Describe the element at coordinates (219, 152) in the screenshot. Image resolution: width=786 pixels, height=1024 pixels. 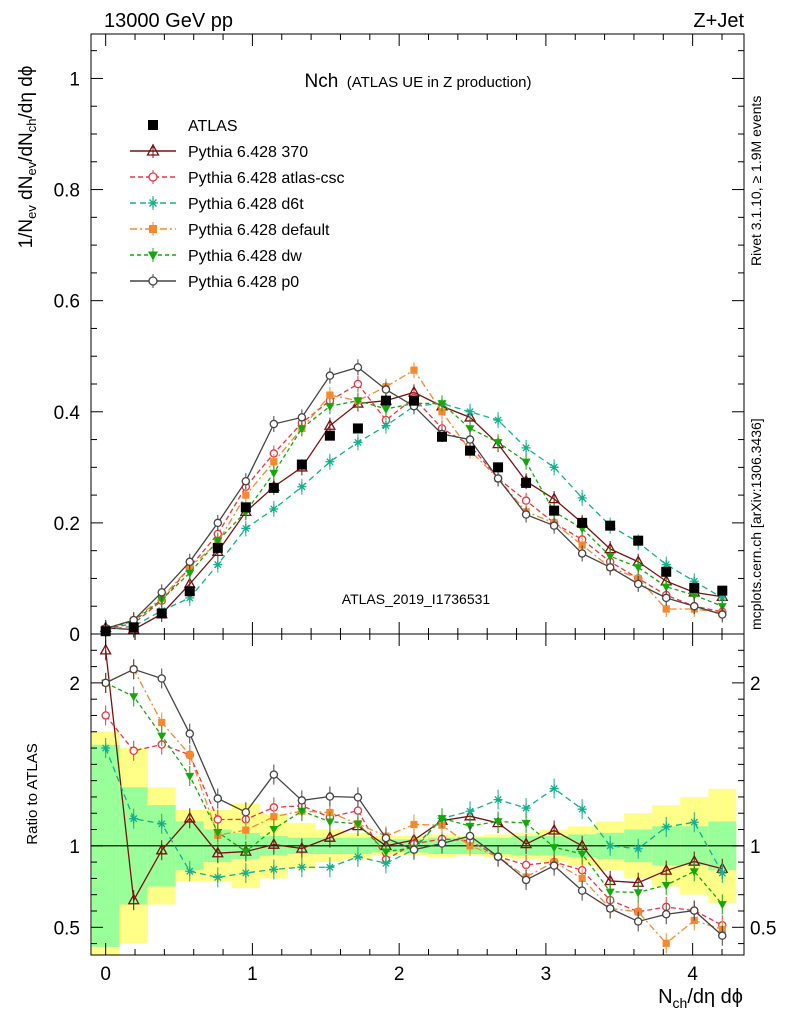
I see `legend-item: Pythia 6.428 370` at that location.